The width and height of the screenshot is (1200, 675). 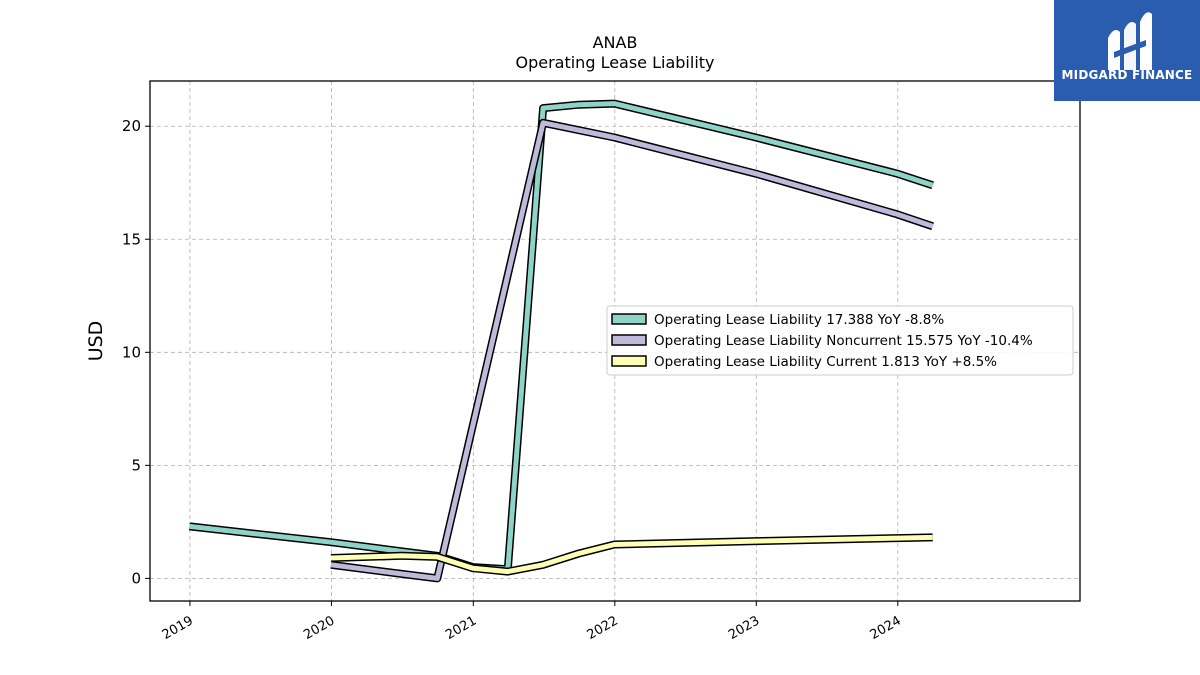 I want to click on x-tick-label: 2021, so click(x=461, y=628).